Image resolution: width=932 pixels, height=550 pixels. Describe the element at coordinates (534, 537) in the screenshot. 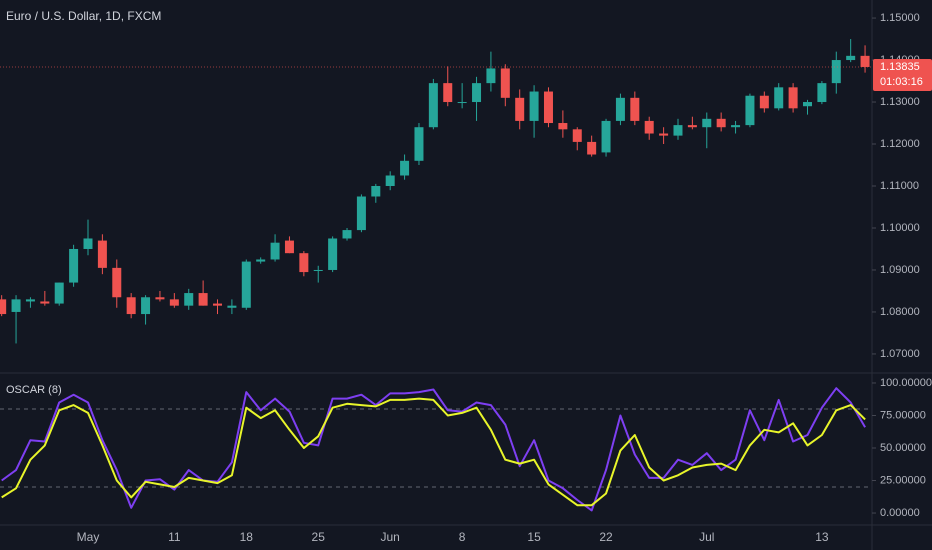

I see `x-tick-label: 15` at that location.